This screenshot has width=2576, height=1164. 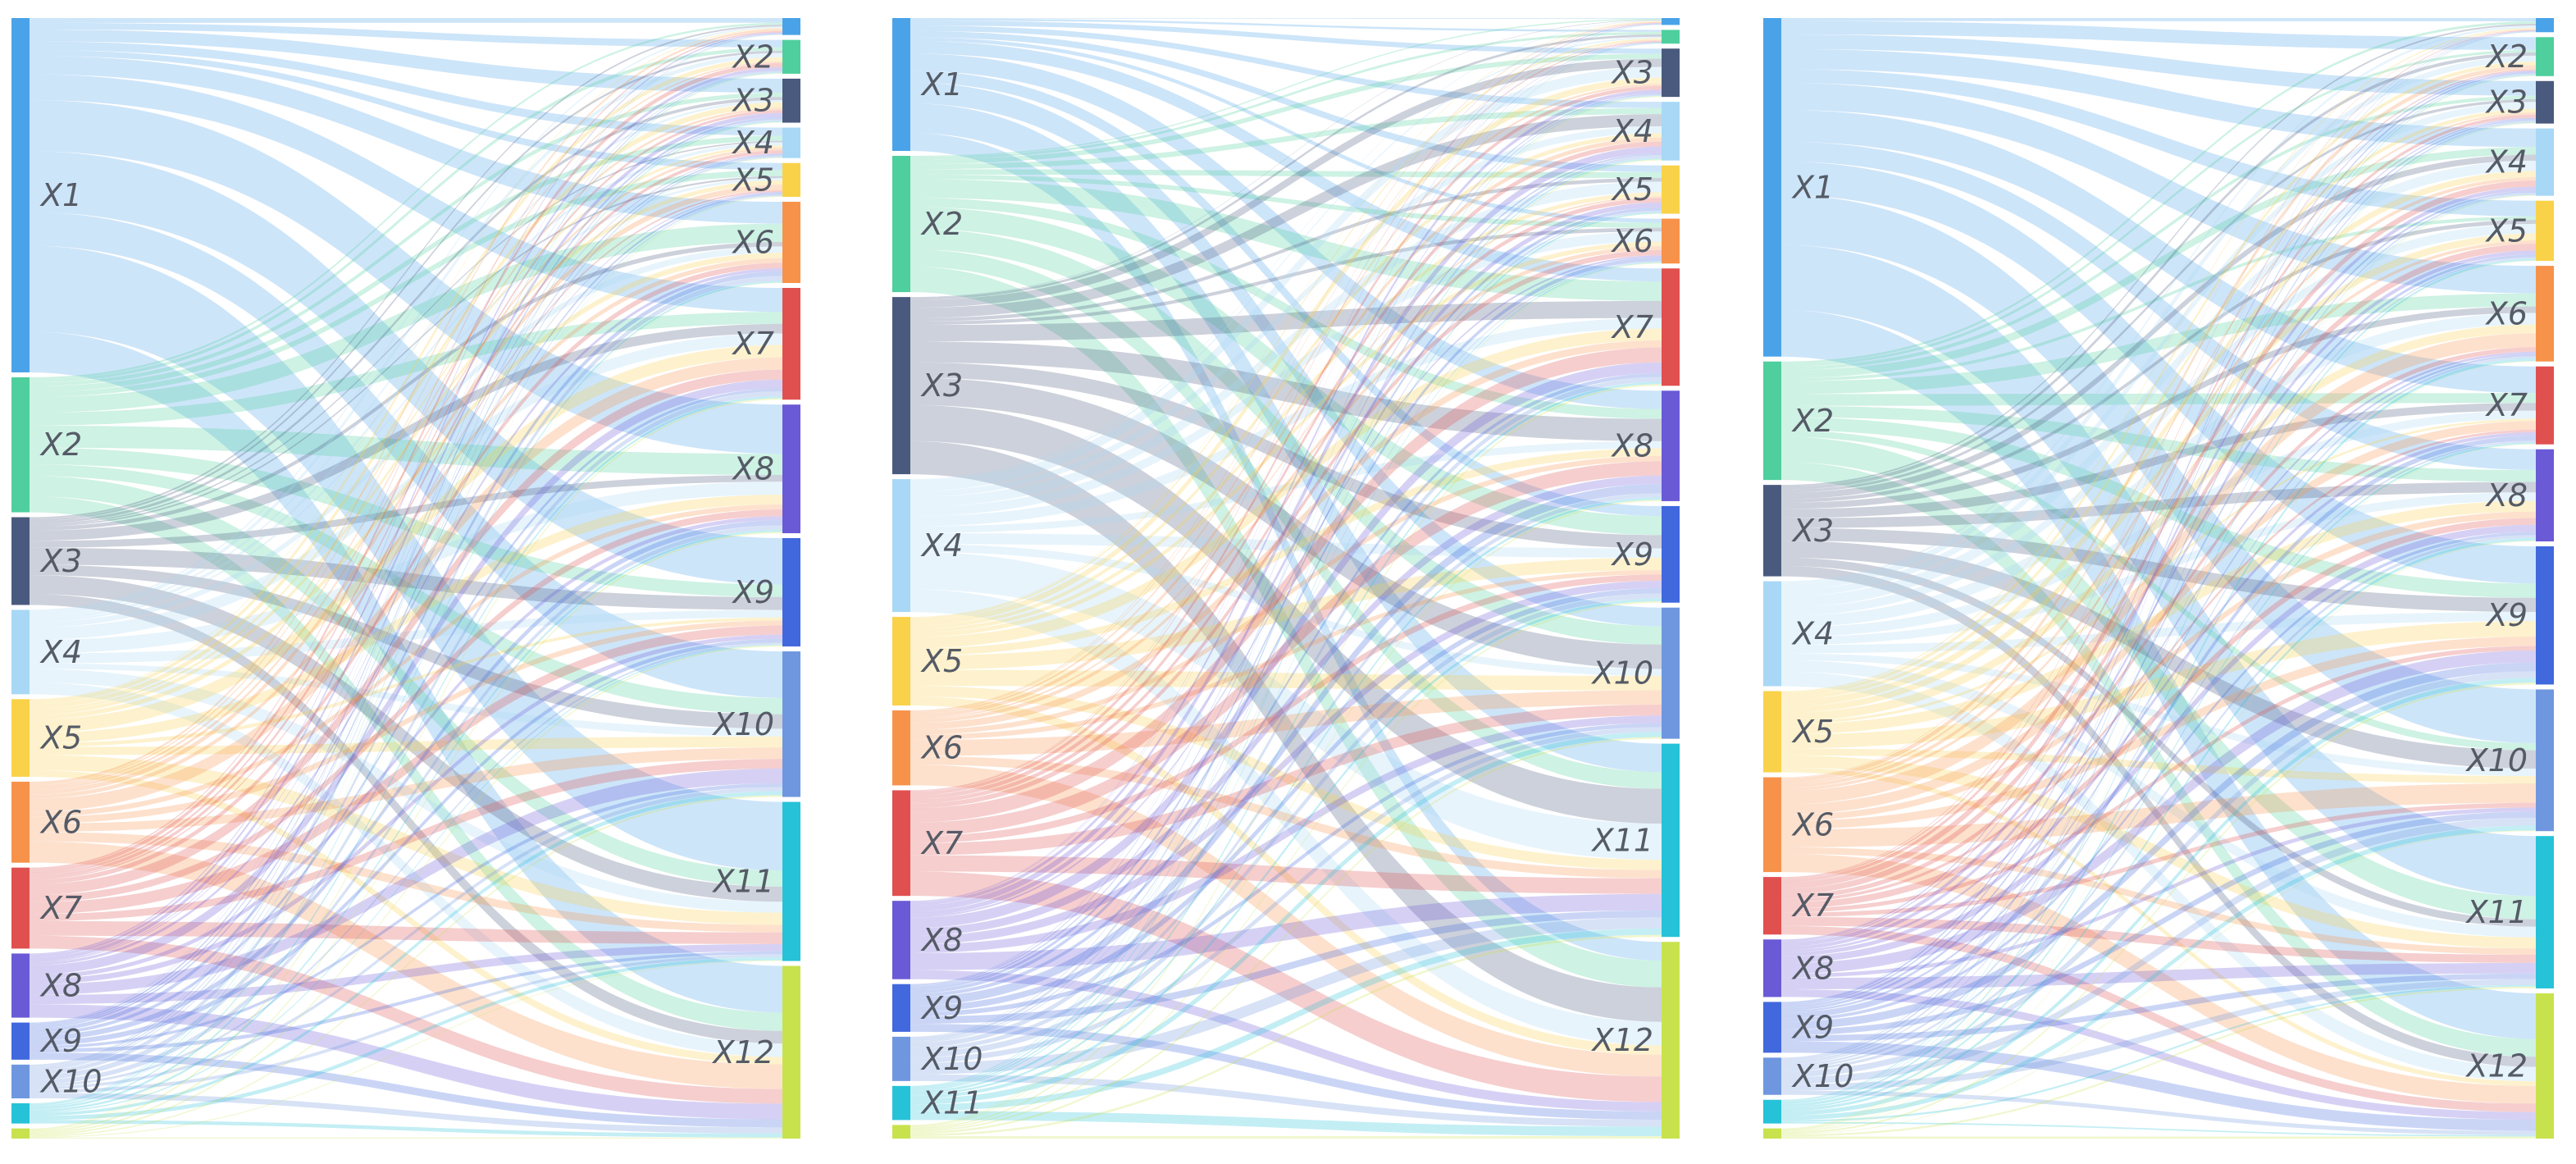 I want to click on target-label-x2: X2, so click(x=753, y=57).